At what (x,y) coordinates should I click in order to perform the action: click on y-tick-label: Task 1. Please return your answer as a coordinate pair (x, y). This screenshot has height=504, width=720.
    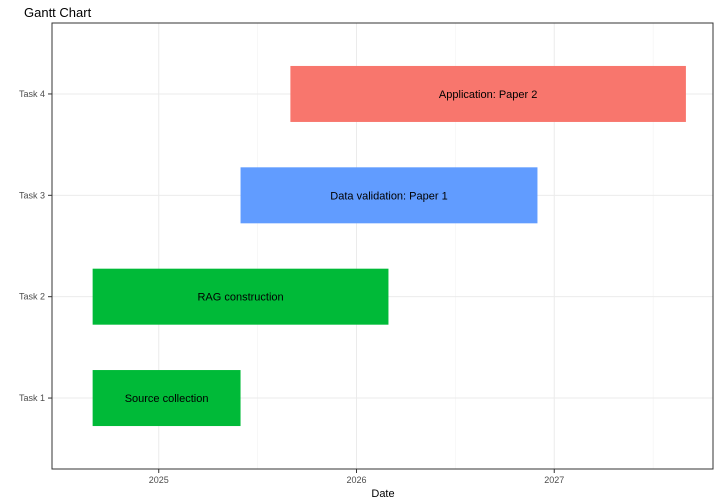
    Looking at the image, I should click on (32, 398).